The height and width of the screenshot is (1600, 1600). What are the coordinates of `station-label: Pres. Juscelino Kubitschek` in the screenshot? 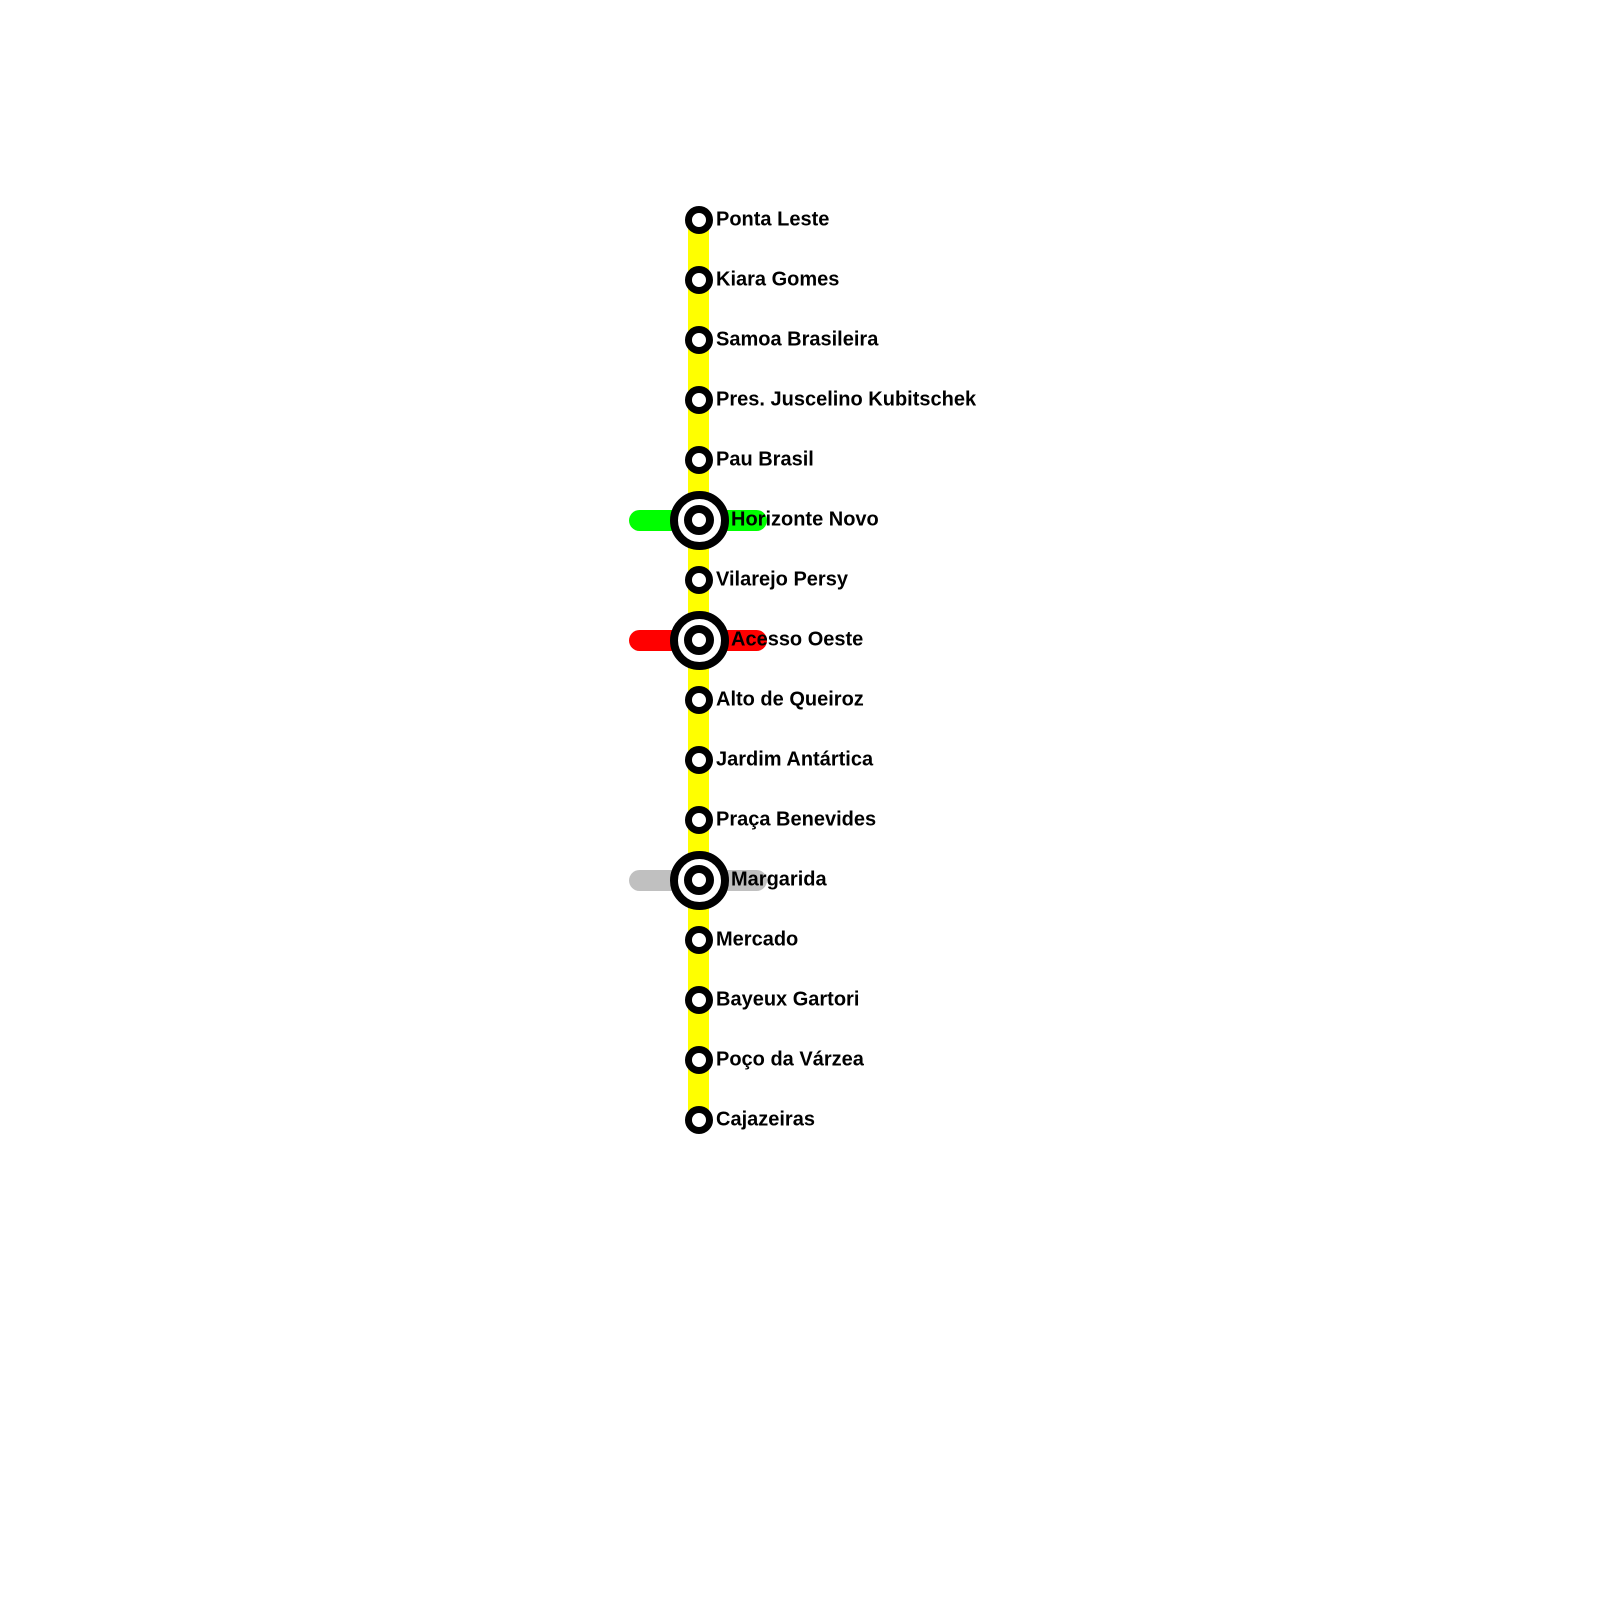 It's located at (846, 399).